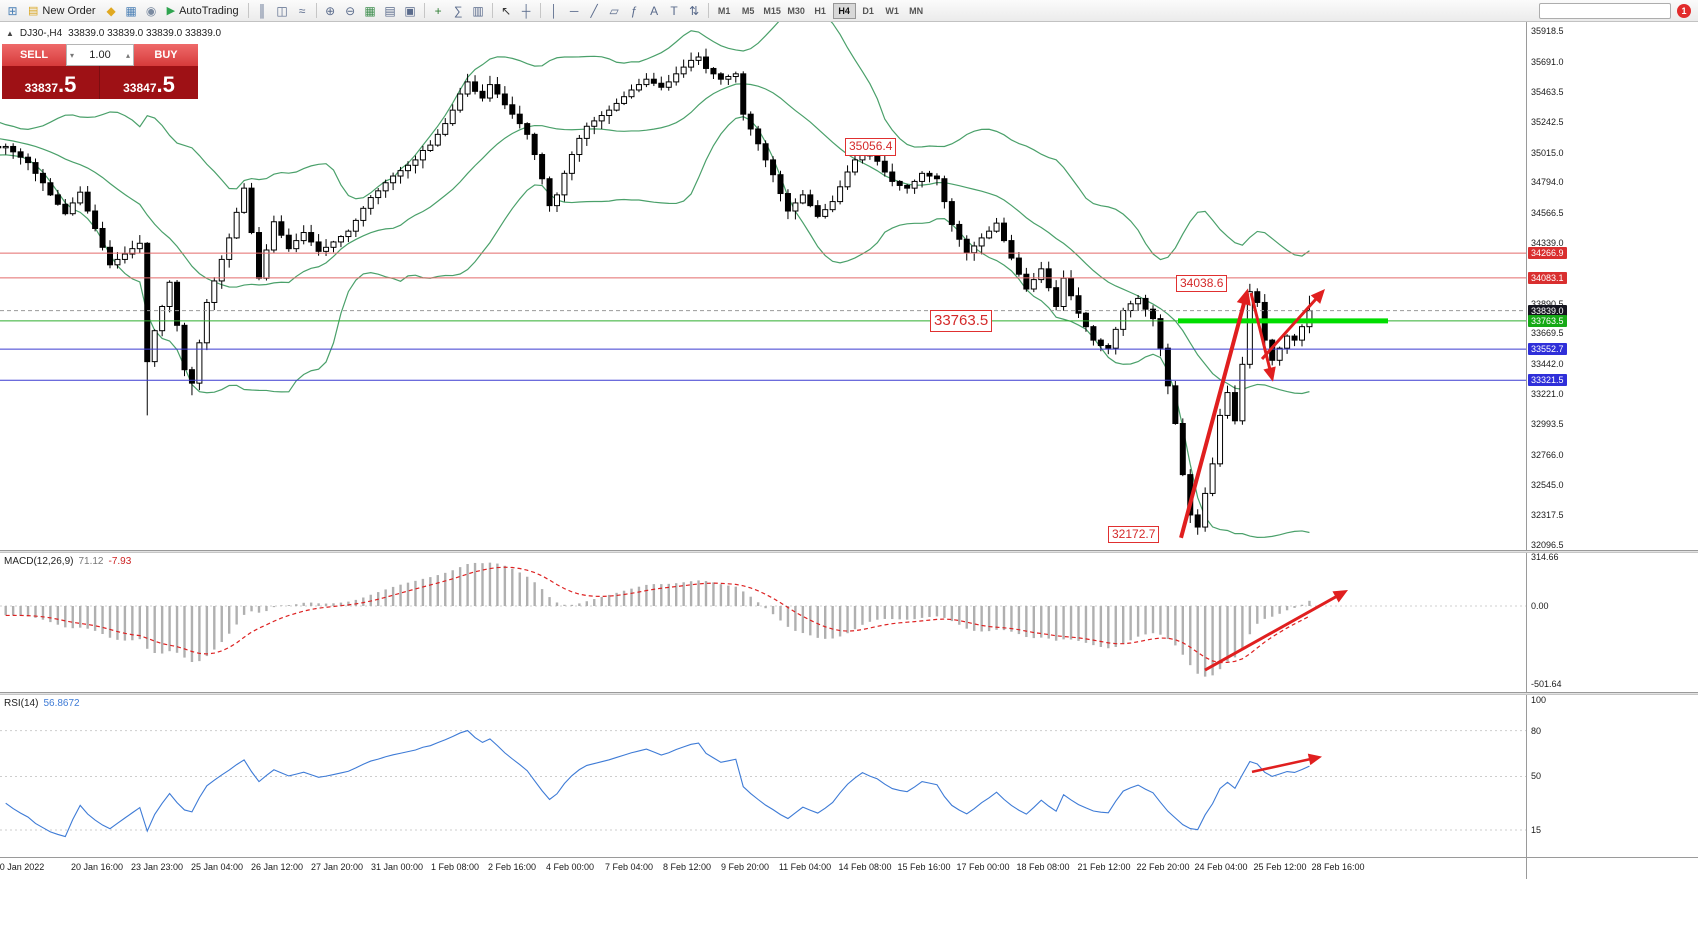 Image resolution: width=1698 pixels, height=943 pixels. Describe the element at coordinates (1547, 152) in the screenshot. I see `price-axis-label: 35015.0` at that location.